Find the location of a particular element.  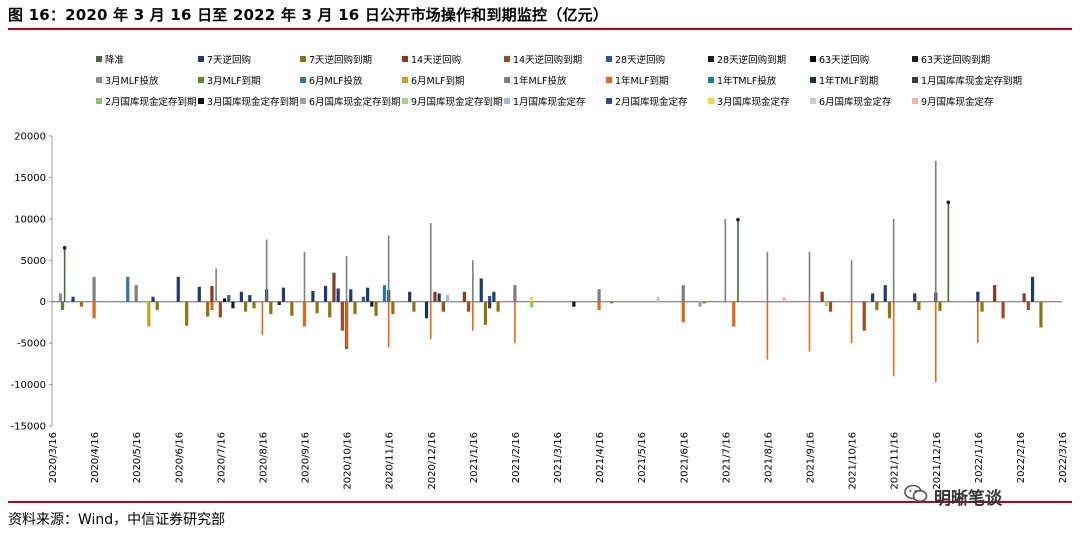

legend-item: 1年TMLF到期 is located at coordinates (844, 80).